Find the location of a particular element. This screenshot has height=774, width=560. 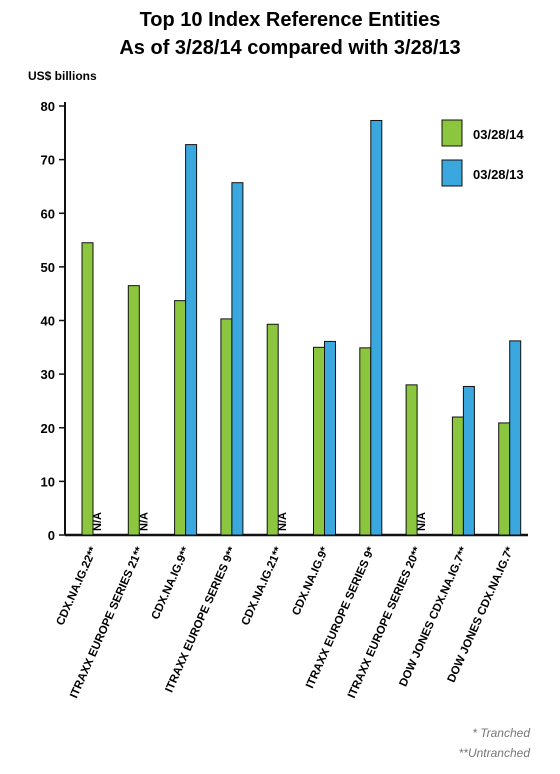

y-tick-label: 40 is located at coordinates (48, 321).